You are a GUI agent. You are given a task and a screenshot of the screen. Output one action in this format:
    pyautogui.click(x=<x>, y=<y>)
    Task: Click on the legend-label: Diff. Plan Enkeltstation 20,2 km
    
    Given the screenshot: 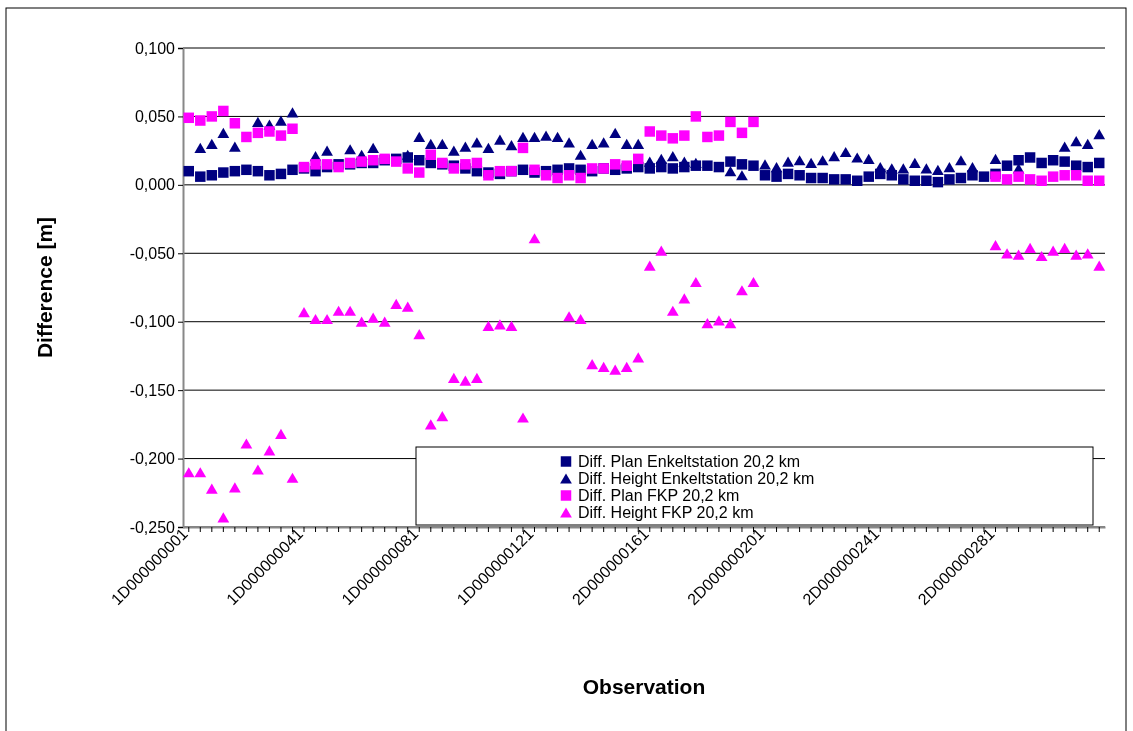 What is the action you would take?
    pyautogui.click(x=689, y=462)
    